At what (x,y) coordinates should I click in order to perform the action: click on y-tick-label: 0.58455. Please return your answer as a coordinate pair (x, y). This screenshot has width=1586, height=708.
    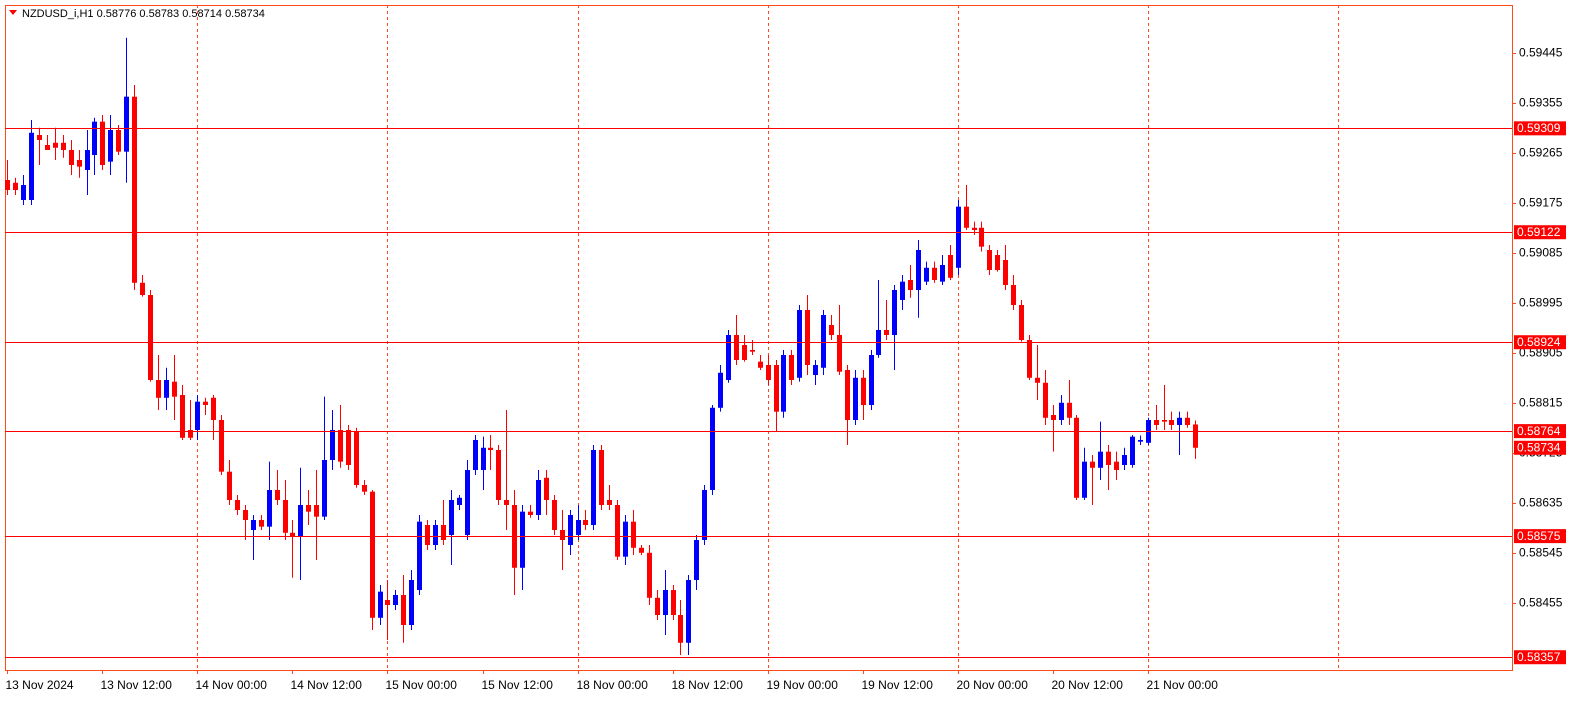
    Looking at the image, I should click on (1541, 603).